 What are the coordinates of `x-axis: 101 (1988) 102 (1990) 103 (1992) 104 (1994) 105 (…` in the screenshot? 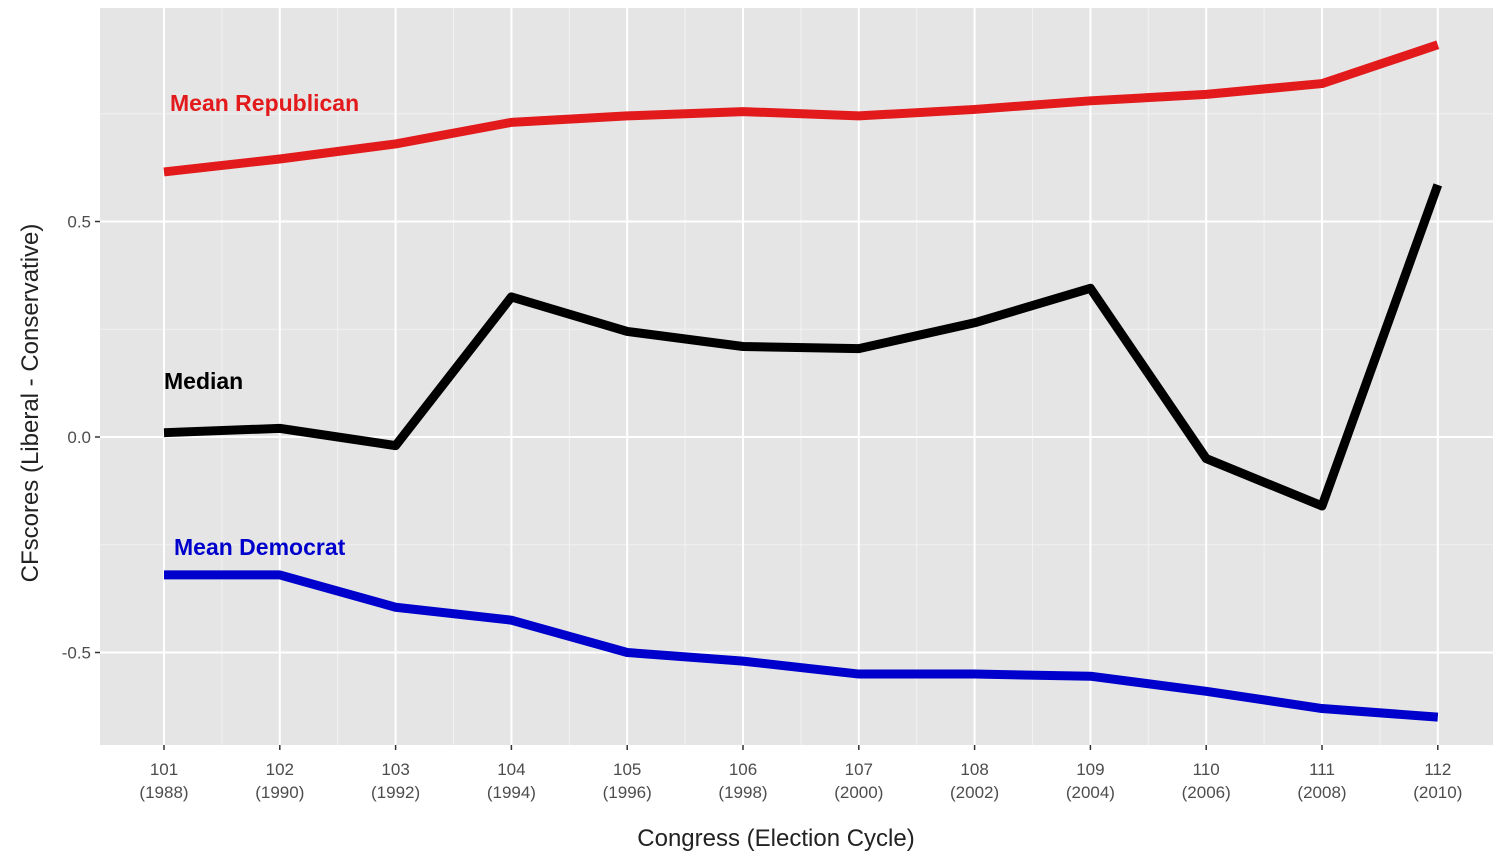 It's located at (800, 773).